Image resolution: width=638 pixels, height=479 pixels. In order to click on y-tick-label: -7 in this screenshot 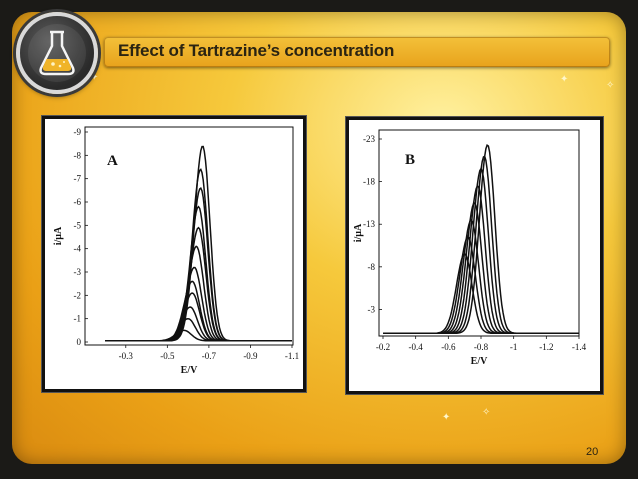, I will do `click(78, 179)`.